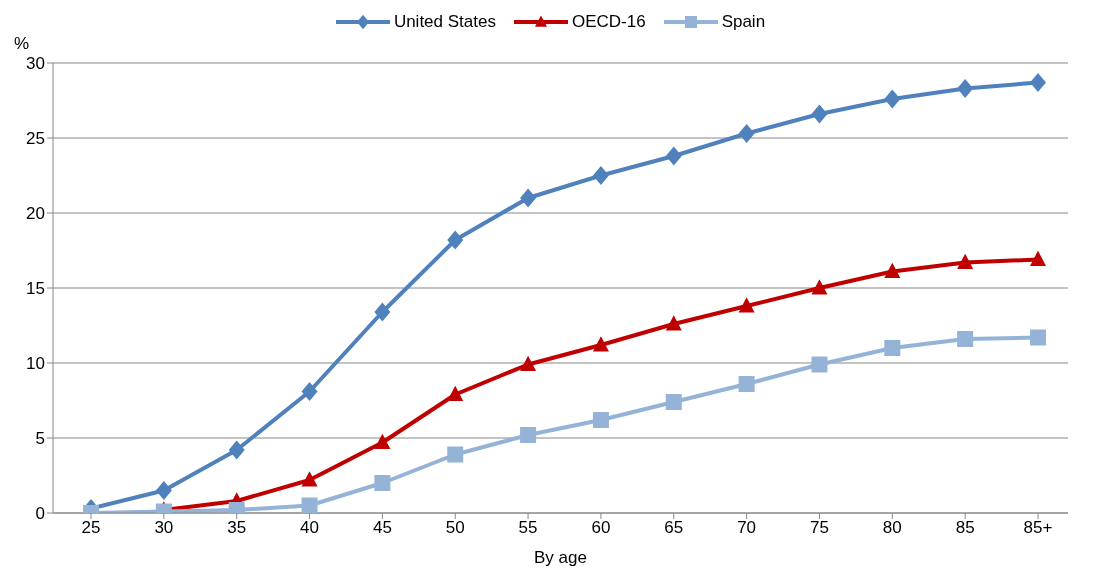 This screenshot has height=583, width=1101. Describe the element at coordinates (382, 528) in the screenshot. I see `x-tick-label: 45` at that location.